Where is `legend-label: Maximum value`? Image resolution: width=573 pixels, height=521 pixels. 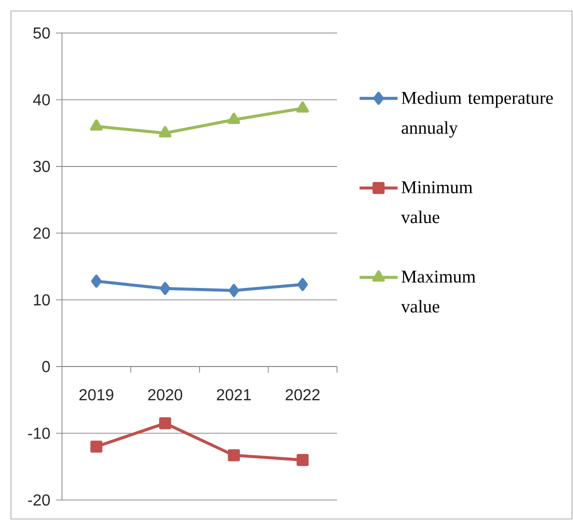
legend-label: Maximum value is located at coordinates (438, 291).